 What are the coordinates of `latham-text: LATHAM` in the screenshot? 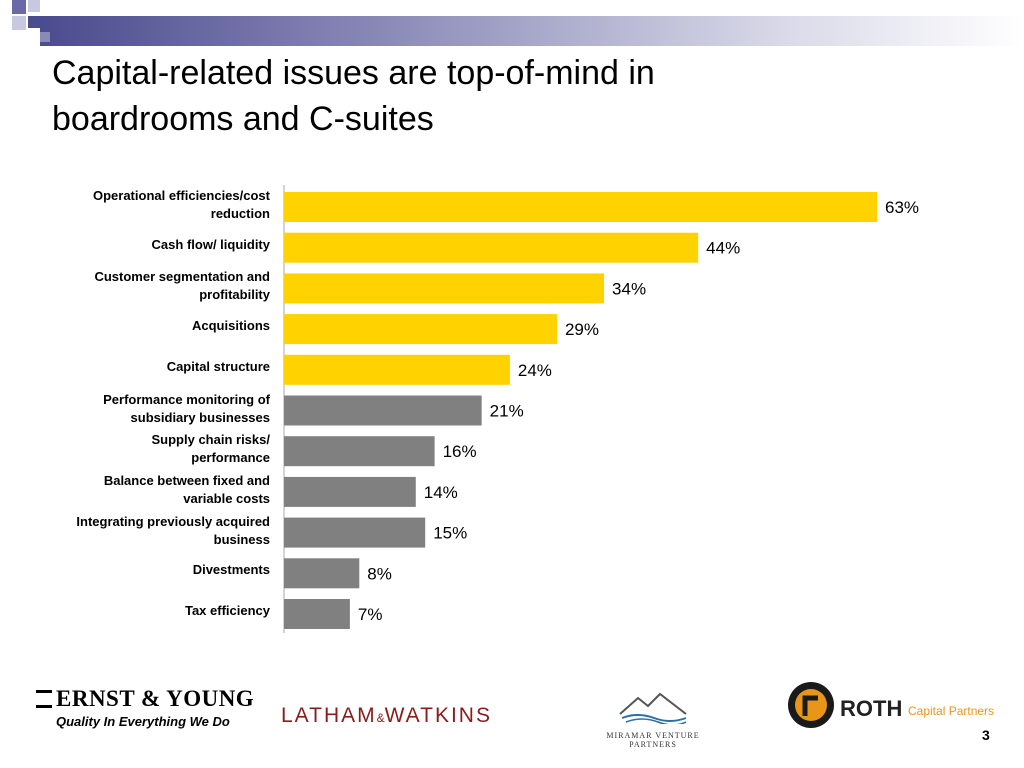 It's located at (329, 715).